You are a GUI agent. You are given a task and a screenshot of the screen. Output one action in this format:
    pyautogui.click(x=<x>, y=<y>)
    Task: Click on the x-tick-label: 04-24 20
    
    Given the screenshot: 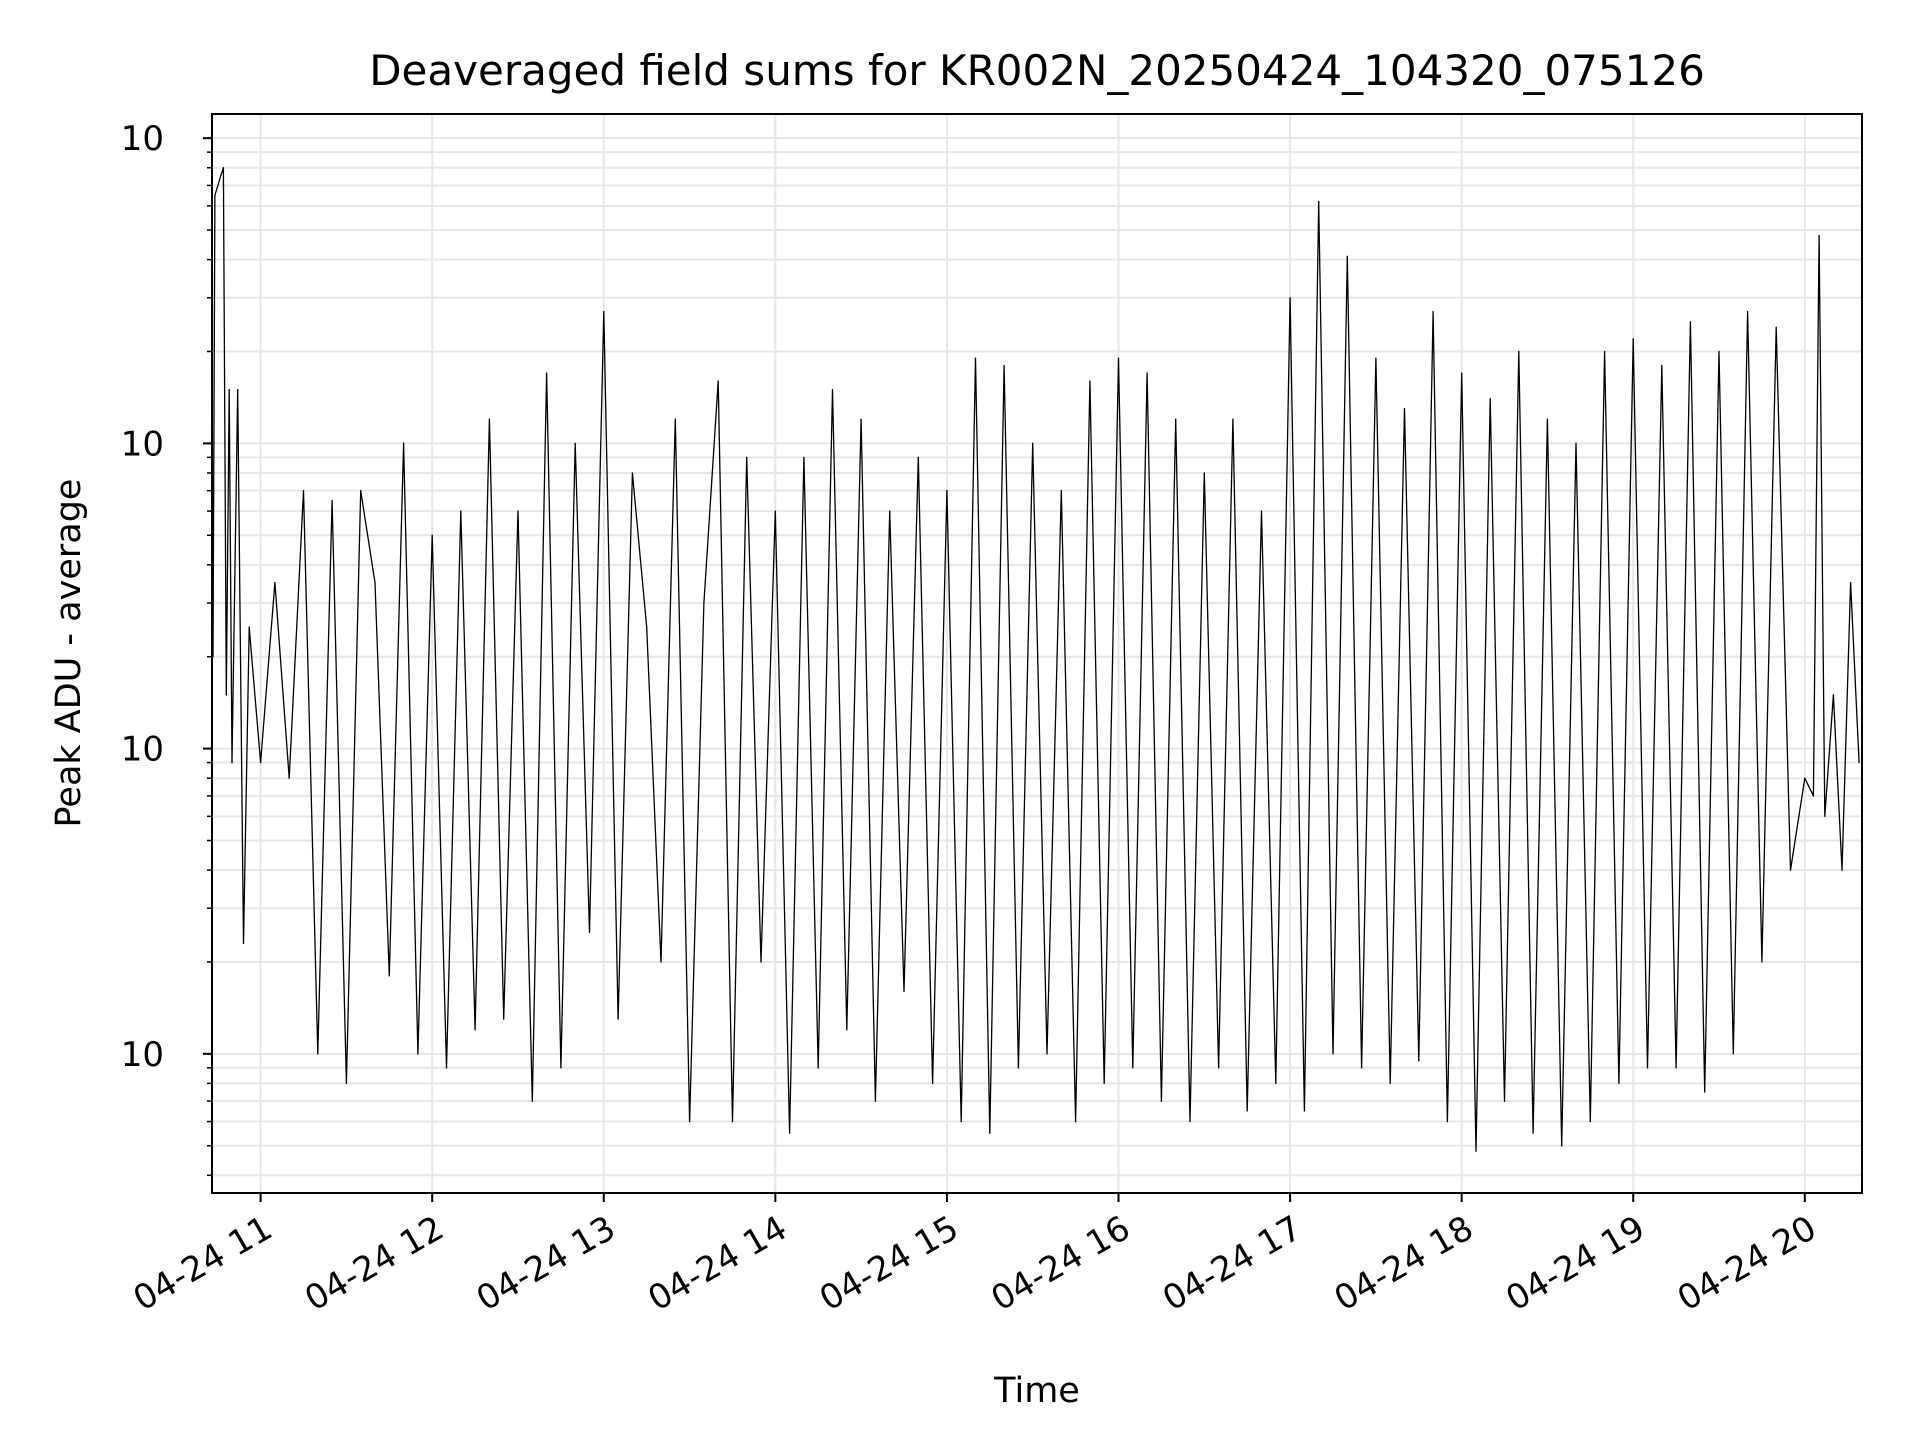 What is the action you would take?
    pyautogui.click(x=1747, y=1263)
    